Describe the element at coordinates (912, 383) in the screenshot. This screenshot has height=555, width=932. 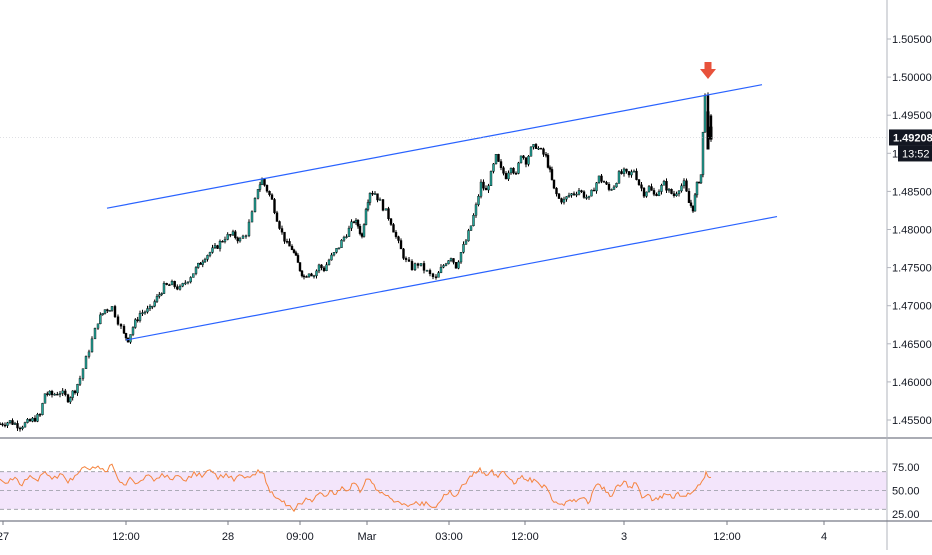
I see `price-tick-label: 1.46000` at that location.